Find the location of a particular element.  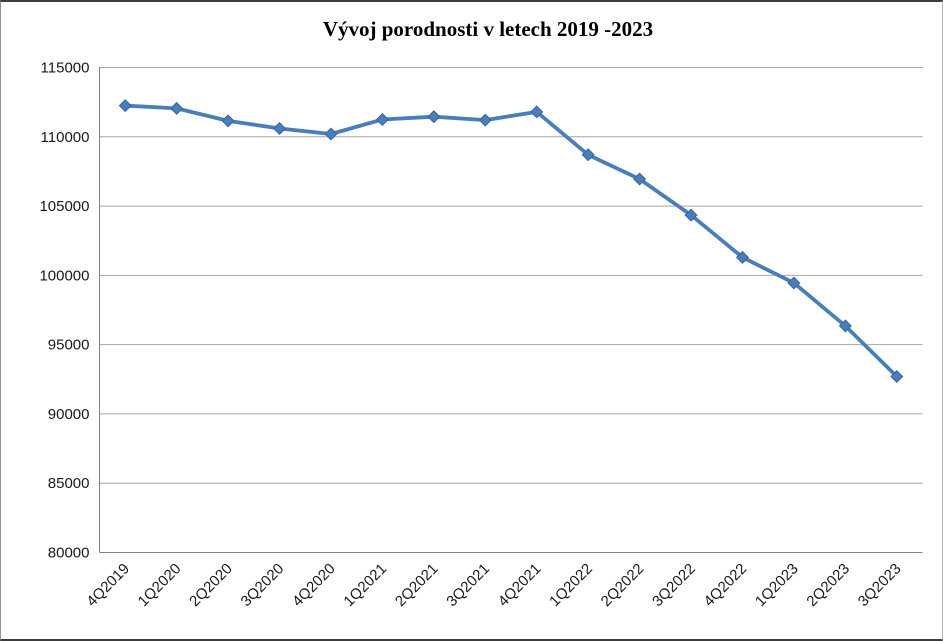

y-tick-label: 100000 is located at coordinates (64, 275).